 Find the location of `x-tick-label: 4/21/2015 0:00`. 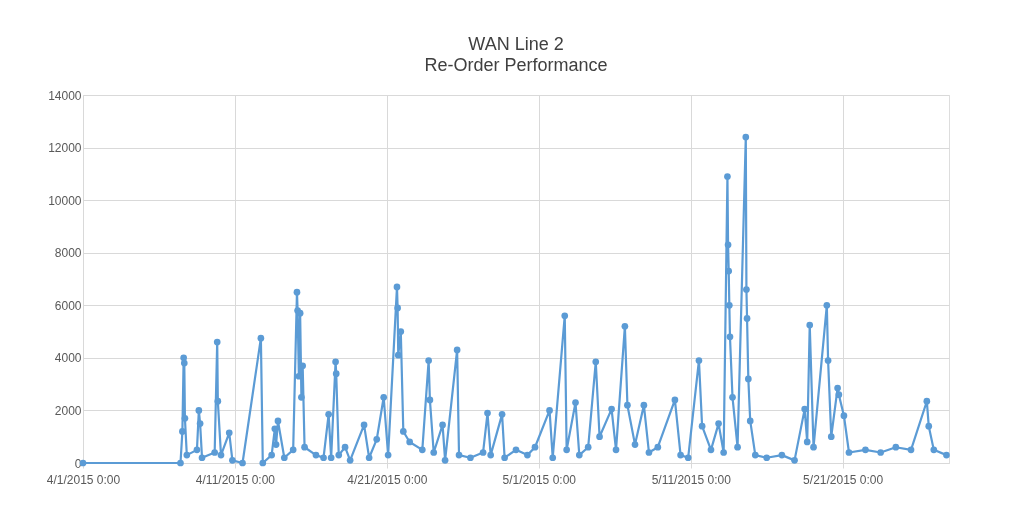

x-tick-label: 4/21/2015 0:00 is located at coordinates (387, 479).